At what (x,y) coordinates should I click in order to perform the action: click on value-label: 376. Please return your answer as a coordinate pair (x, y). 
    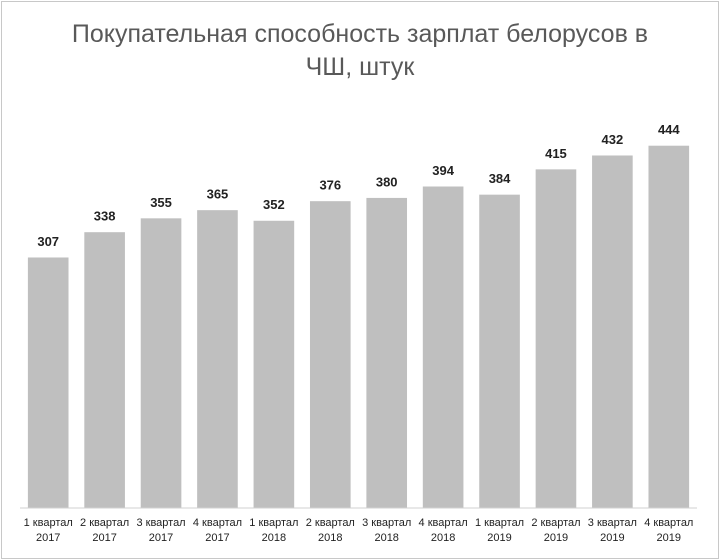
    Looking at the image, I should click on (330, 185).